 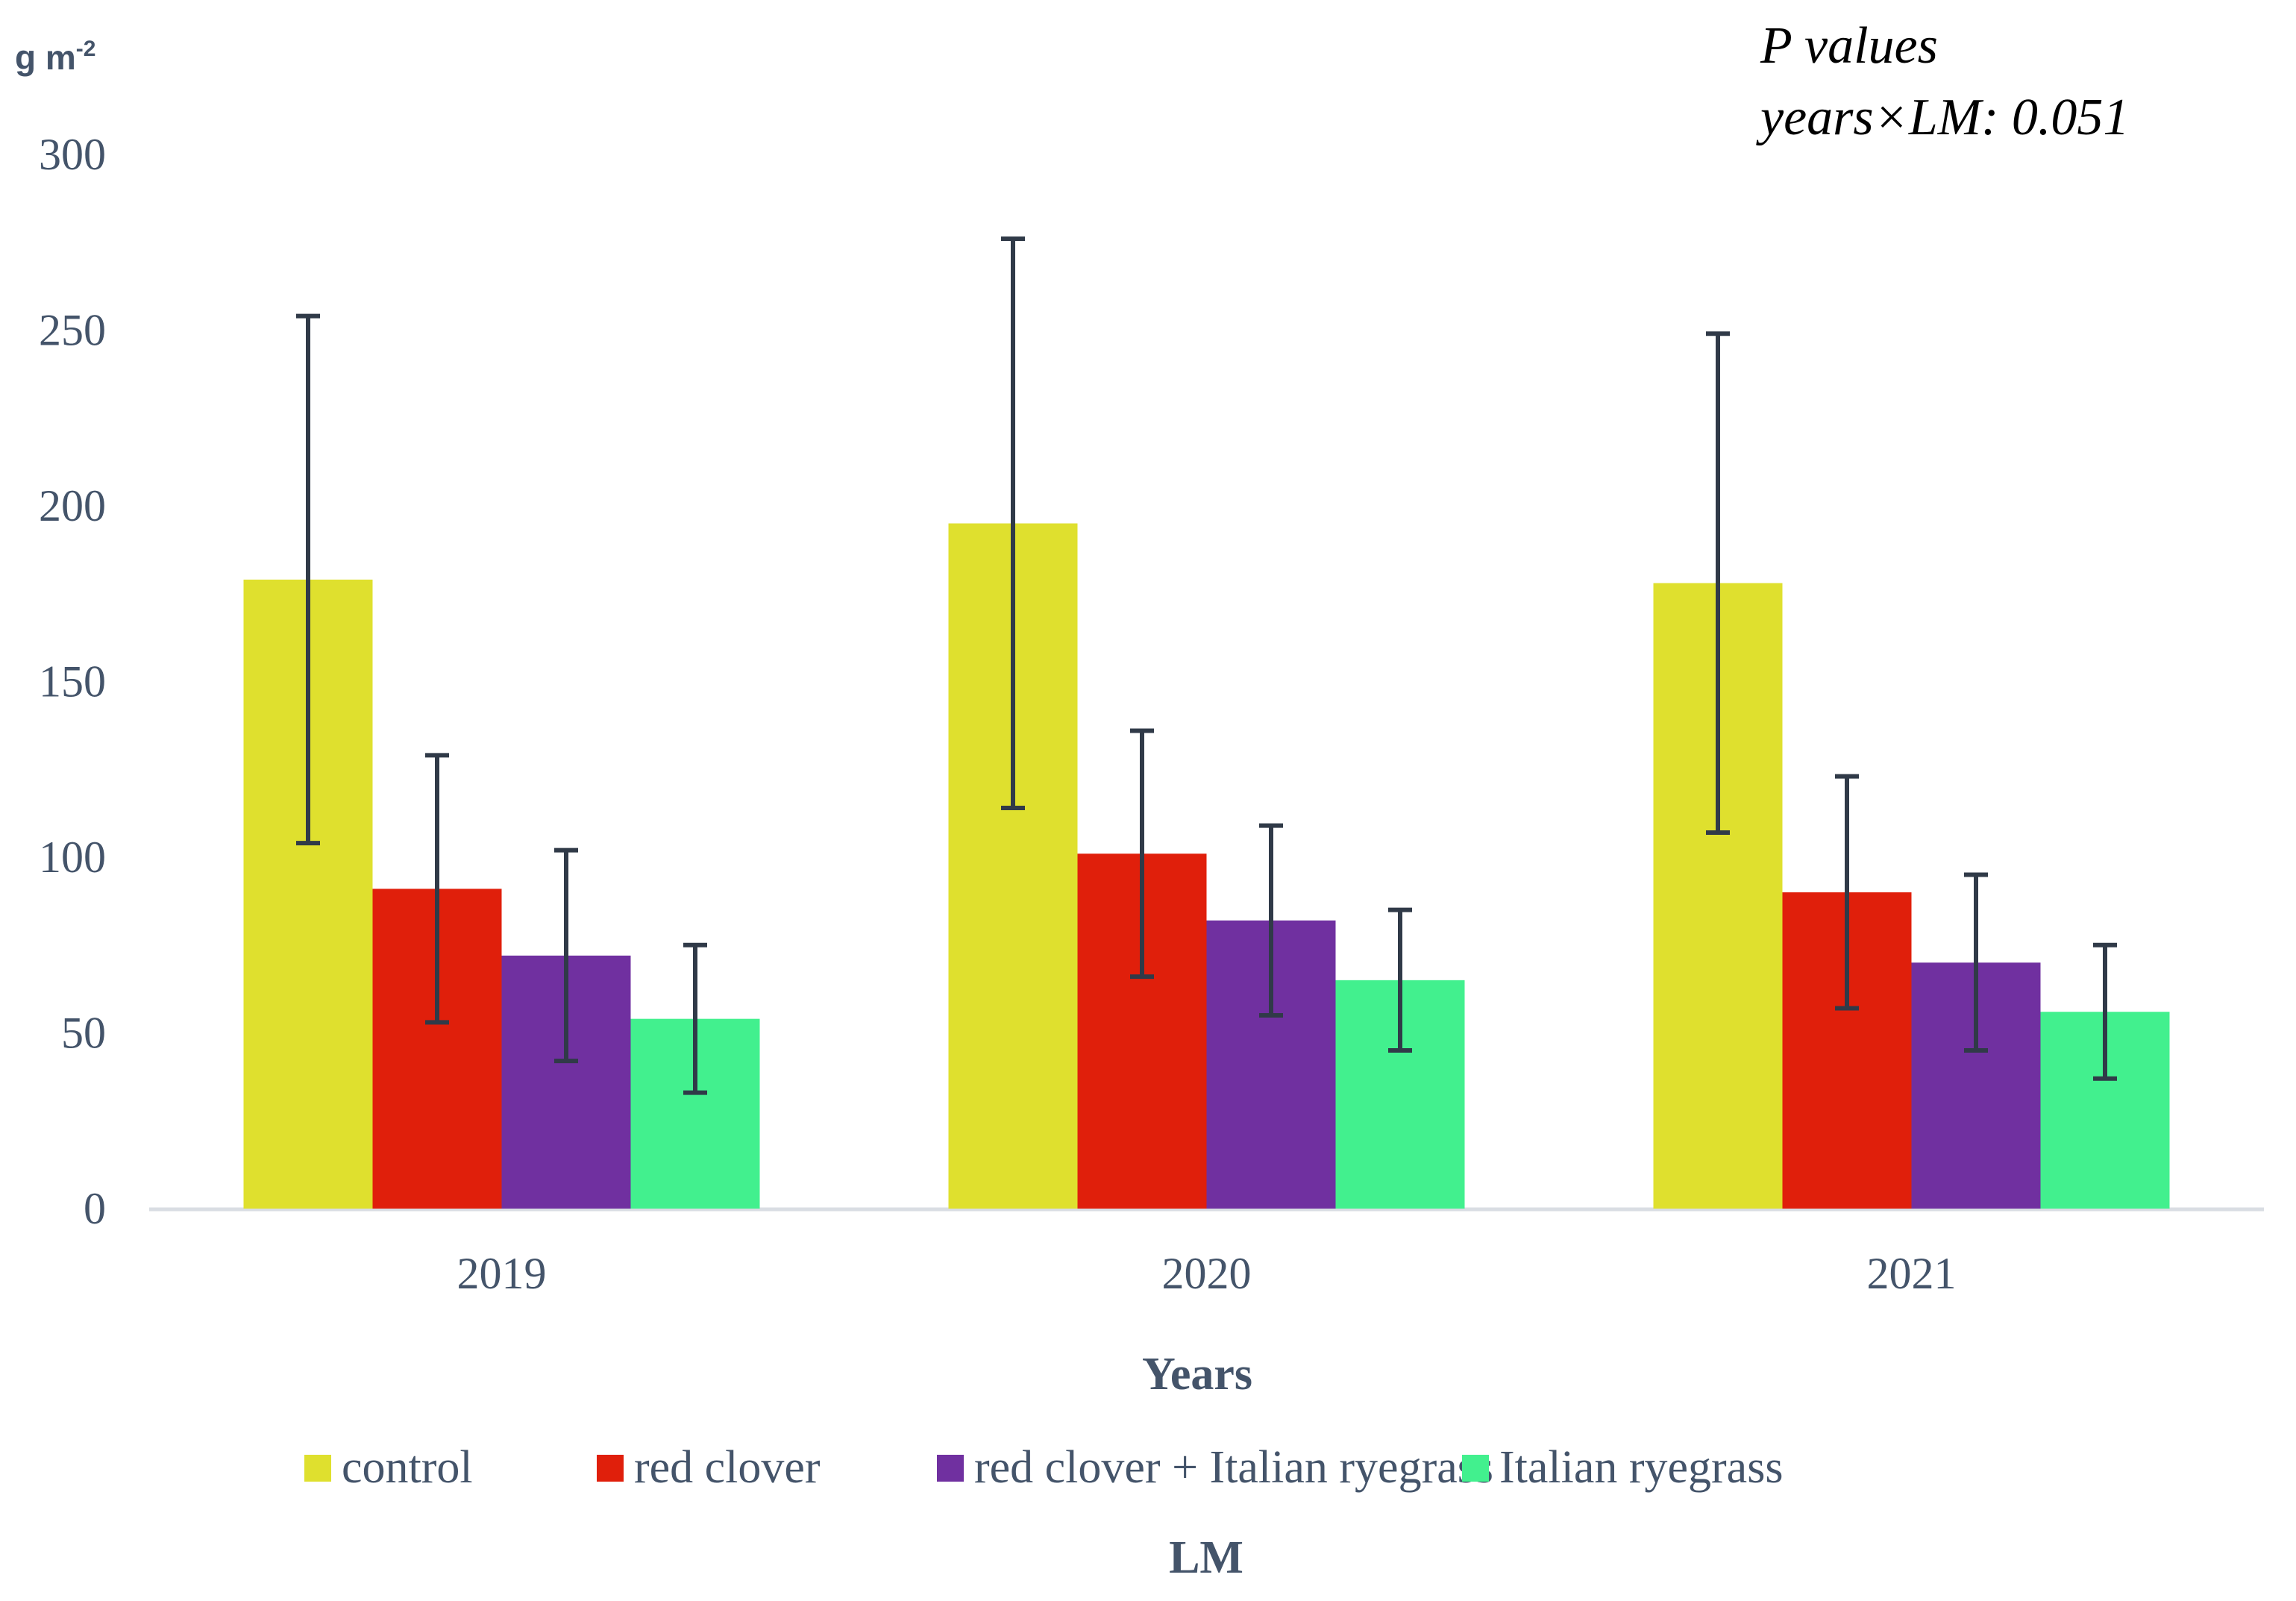 I want to click on y-tick-label: 0, so click(x=95, y=1208).